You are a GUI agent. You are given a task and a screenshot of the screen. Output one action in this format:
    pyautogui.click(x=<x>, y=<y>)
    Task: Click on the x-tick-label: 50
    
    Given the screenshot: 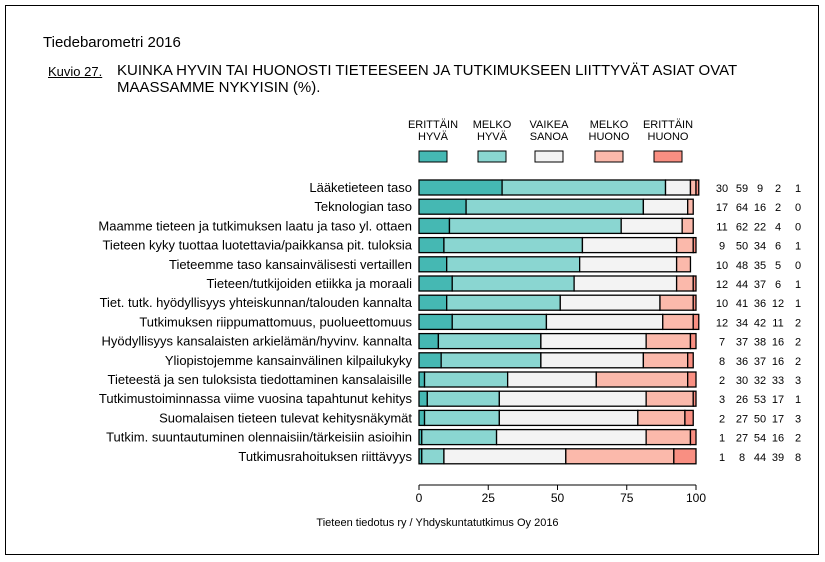 What is the action you would take?
    pyautogui.click(x=558, y=498)
    